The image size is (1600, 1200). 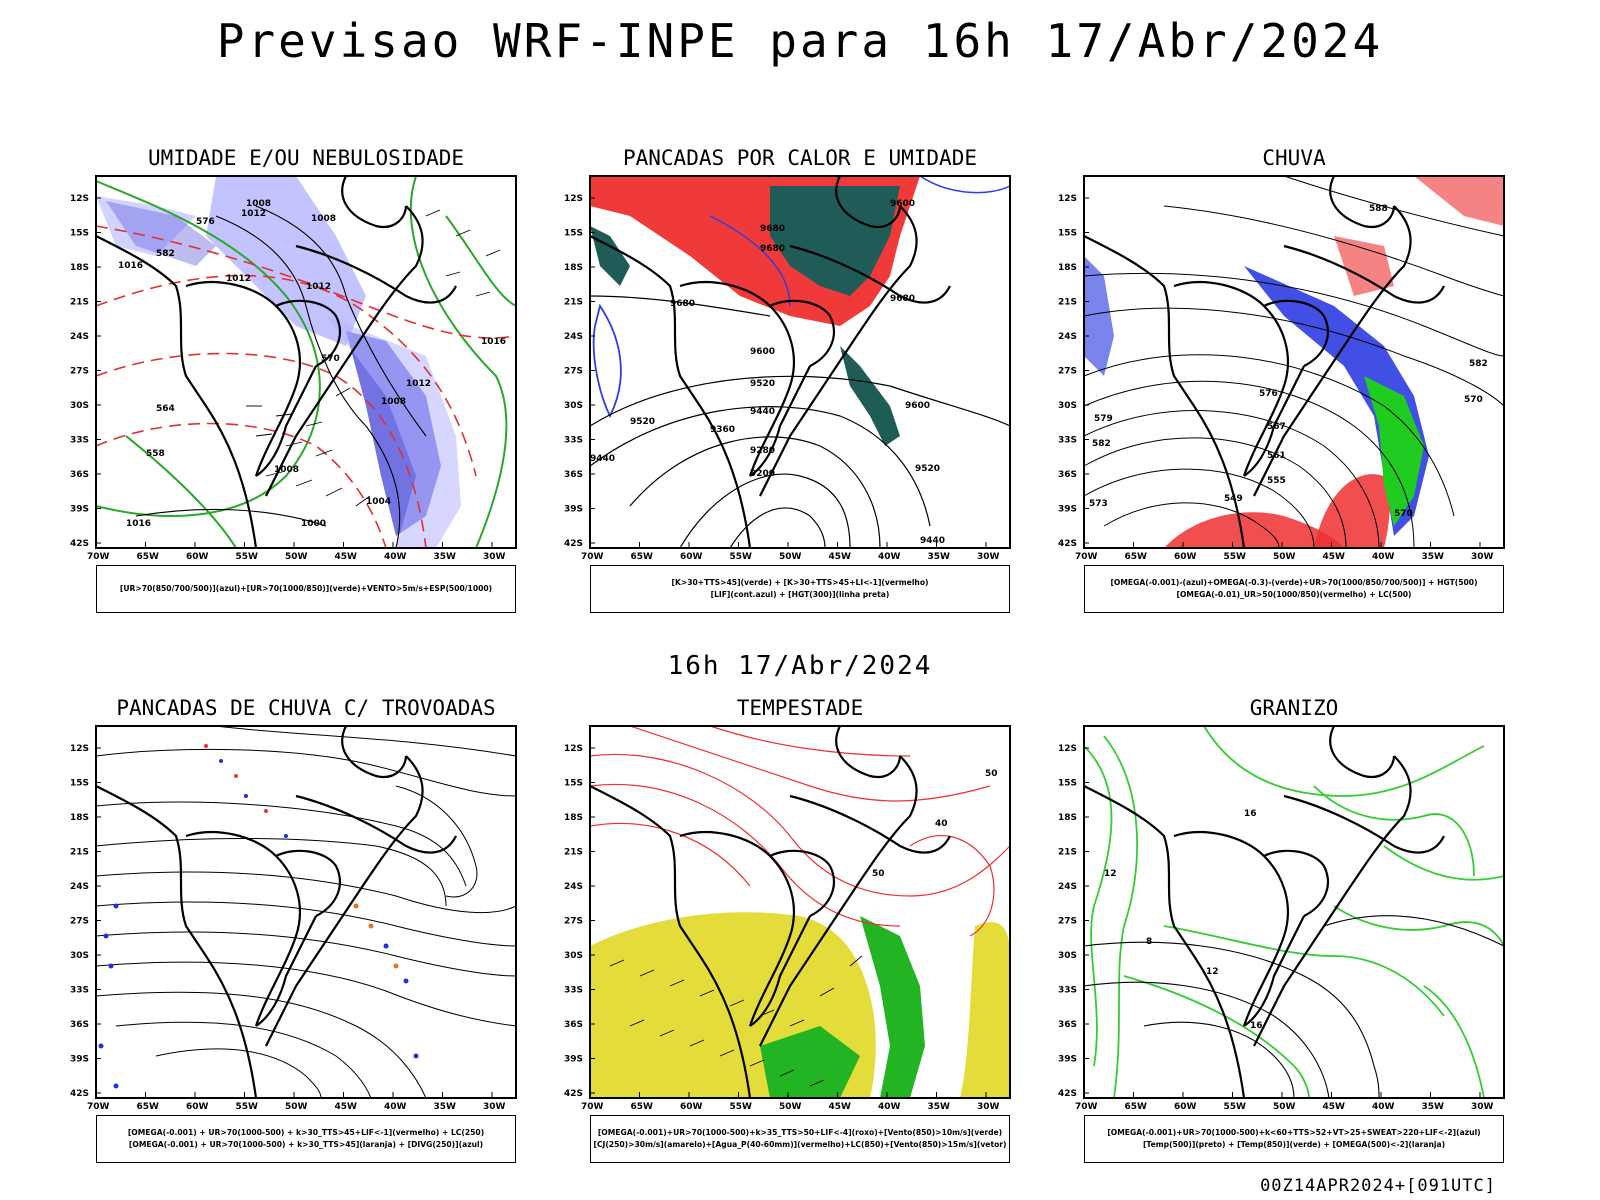 I want to click on map-label: 573, so click(x=1098, y=504).